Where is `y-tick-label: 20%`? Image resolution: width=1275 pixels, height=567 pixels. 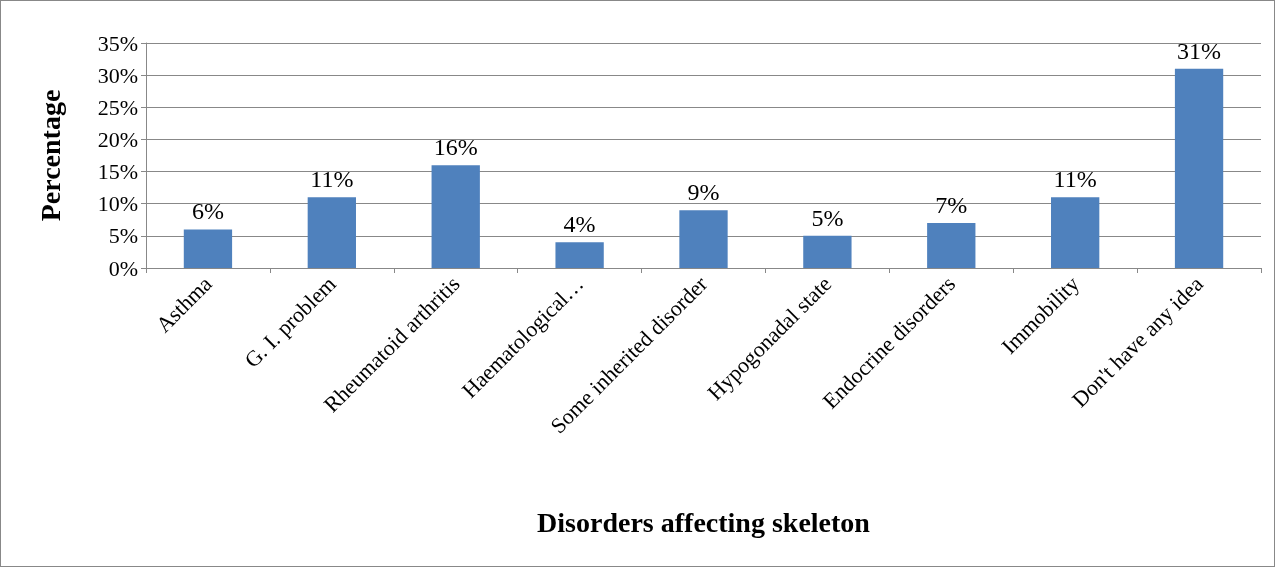 y-tick-label: 20% is located at coordinates (117, 139).